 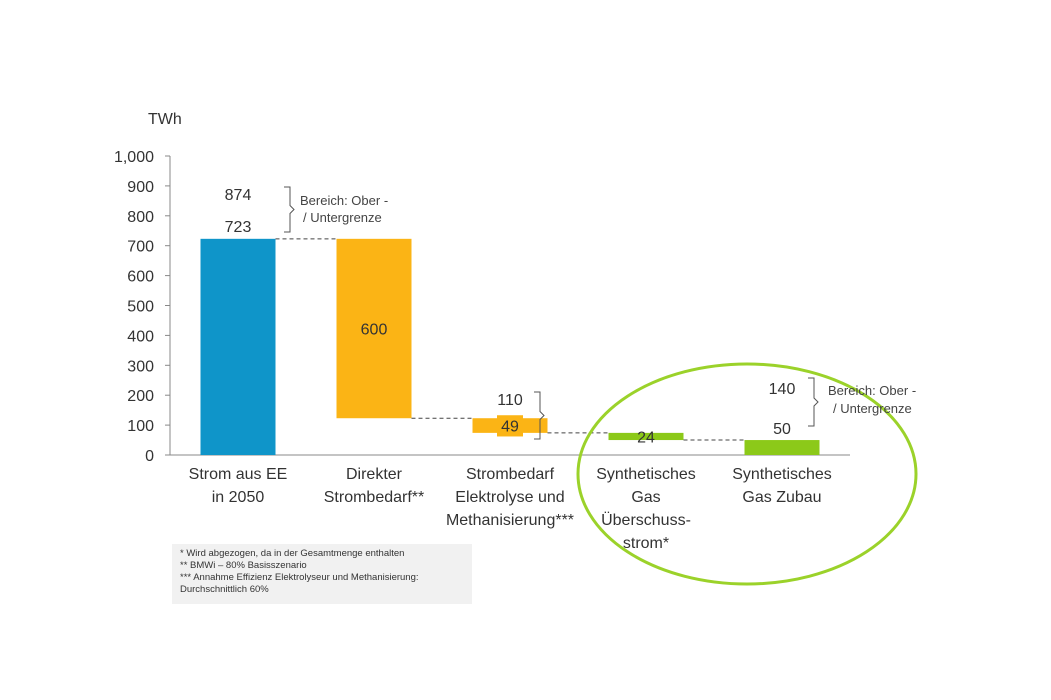 What do you see at coordinates (140, 307) in the screenshot?
I see `y-tick-label: 500` at bounding box center [140, 307].